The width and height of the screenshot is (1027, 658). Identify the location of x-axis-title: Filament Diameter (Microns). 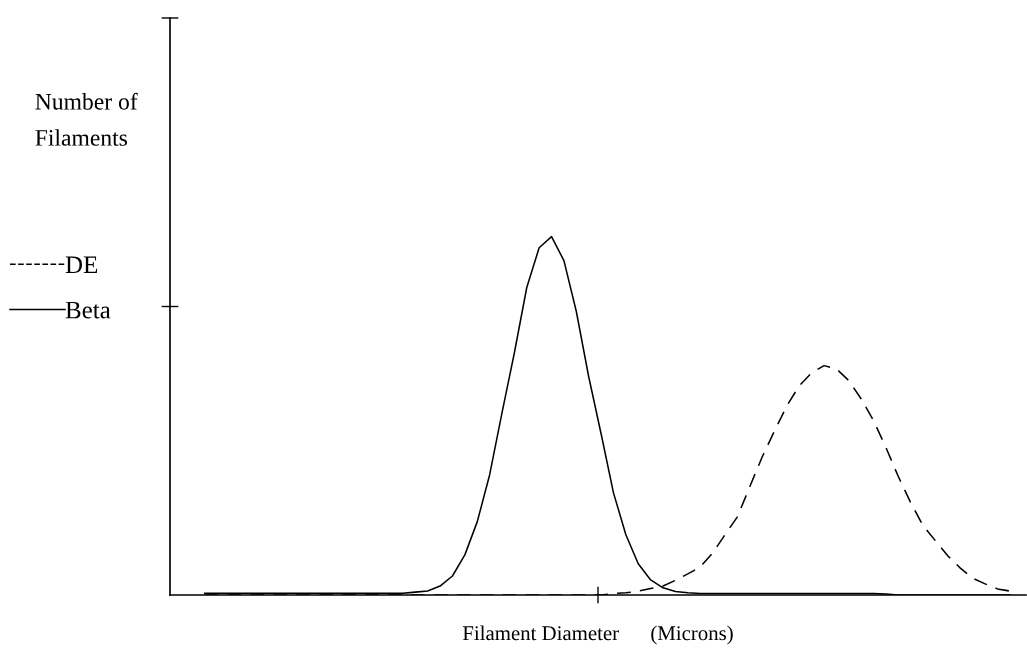
(597, 635).